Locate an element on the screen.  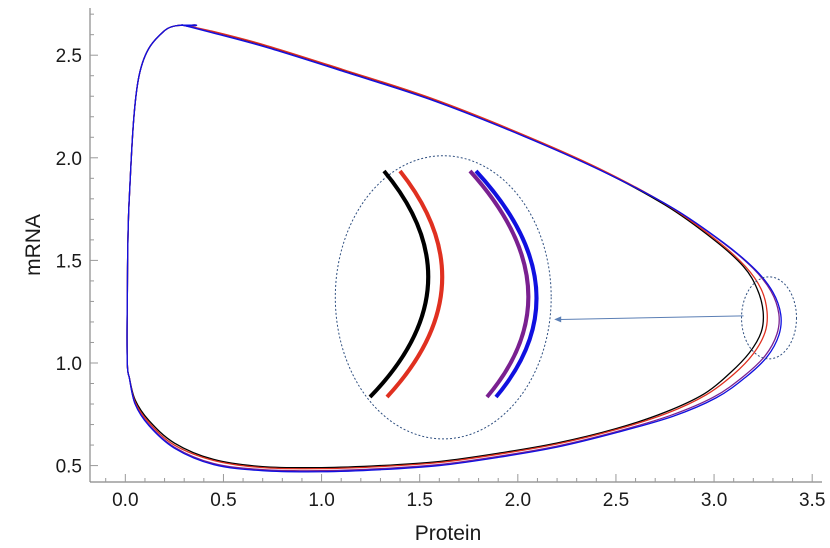
zoom-region-circle is located at coordinates (769, 318).